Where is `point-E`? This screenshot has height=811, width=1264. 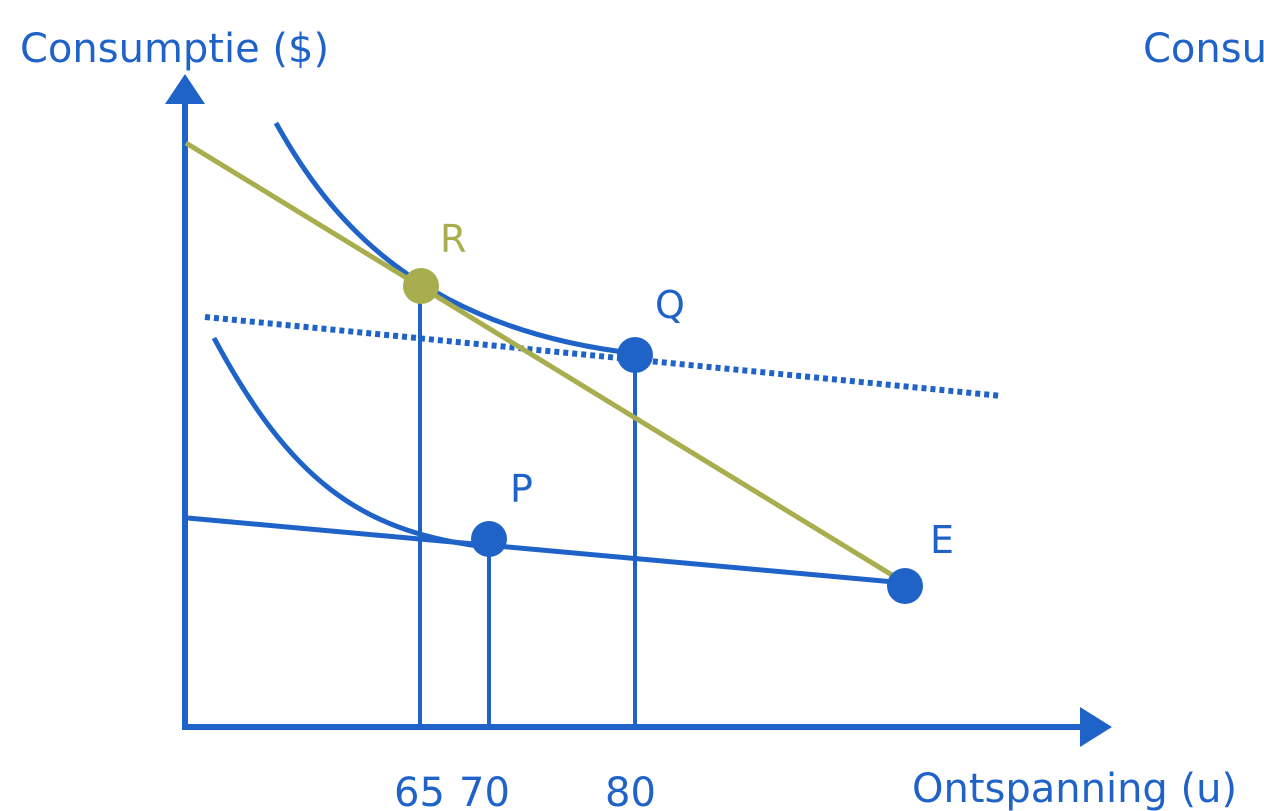 point-E is located at coordinates (905, 586).